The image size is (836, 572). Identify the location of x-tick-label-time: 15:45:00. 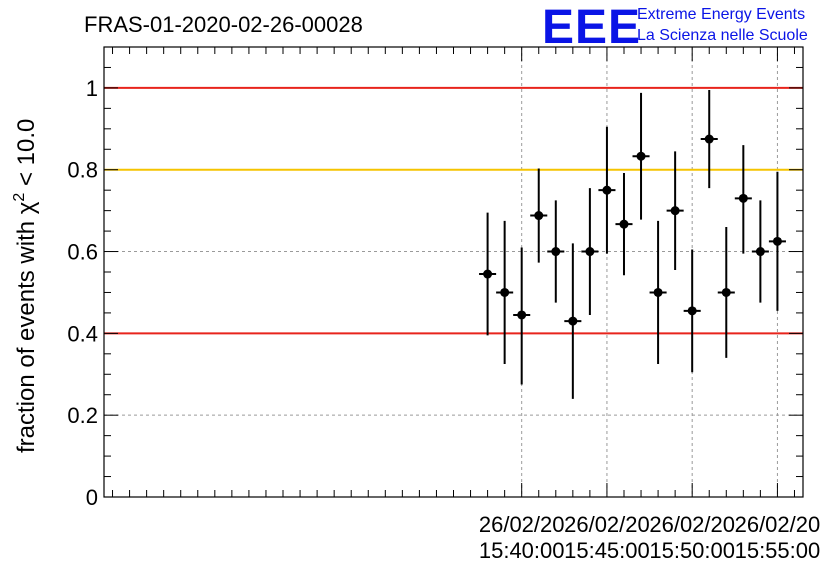
(607, 550).